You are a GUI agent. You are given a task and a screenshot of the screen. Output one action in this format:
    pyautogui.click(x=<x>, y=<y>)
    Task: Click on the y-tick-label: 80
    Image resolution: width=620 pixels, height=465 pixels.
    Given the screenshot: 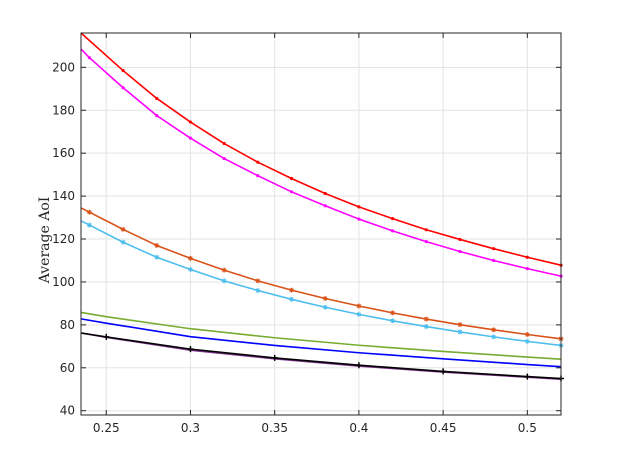 What is the action you would take?
    pyautogui.click(x=67, y=325)
    